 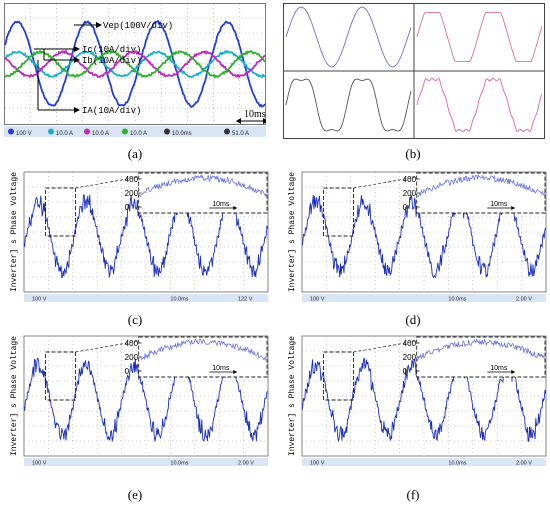 I want to click on caption-d: (d), so click(x=413, y=320).